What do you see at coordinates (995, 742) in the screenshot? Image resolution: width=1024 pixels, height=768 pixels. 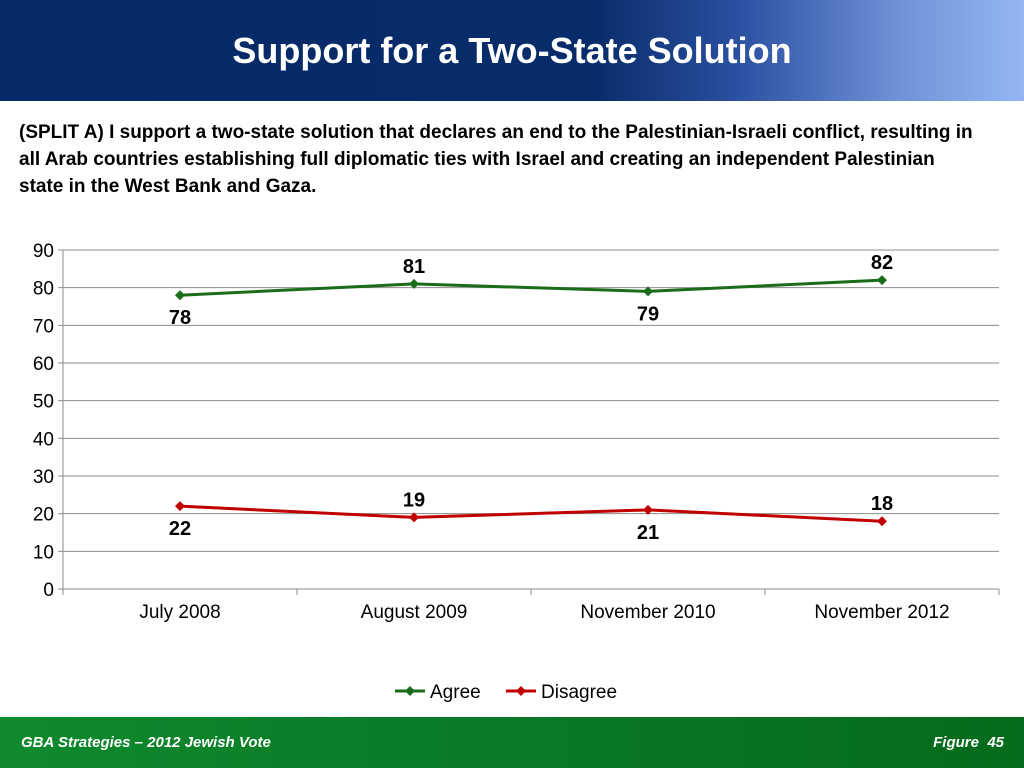 I see `figure-number: 45` at bounding box center [995, 742].